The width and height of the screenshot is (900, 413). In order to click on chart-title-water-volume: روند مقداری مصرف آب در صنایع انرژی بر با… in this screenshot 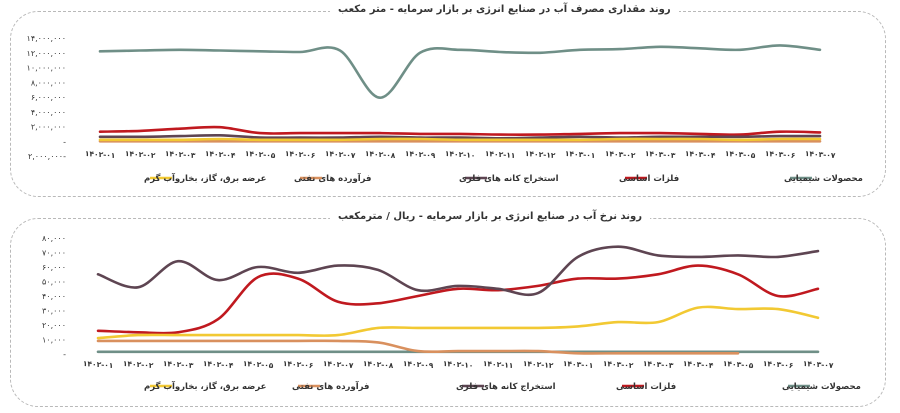, I will do `click(504, 9)`.